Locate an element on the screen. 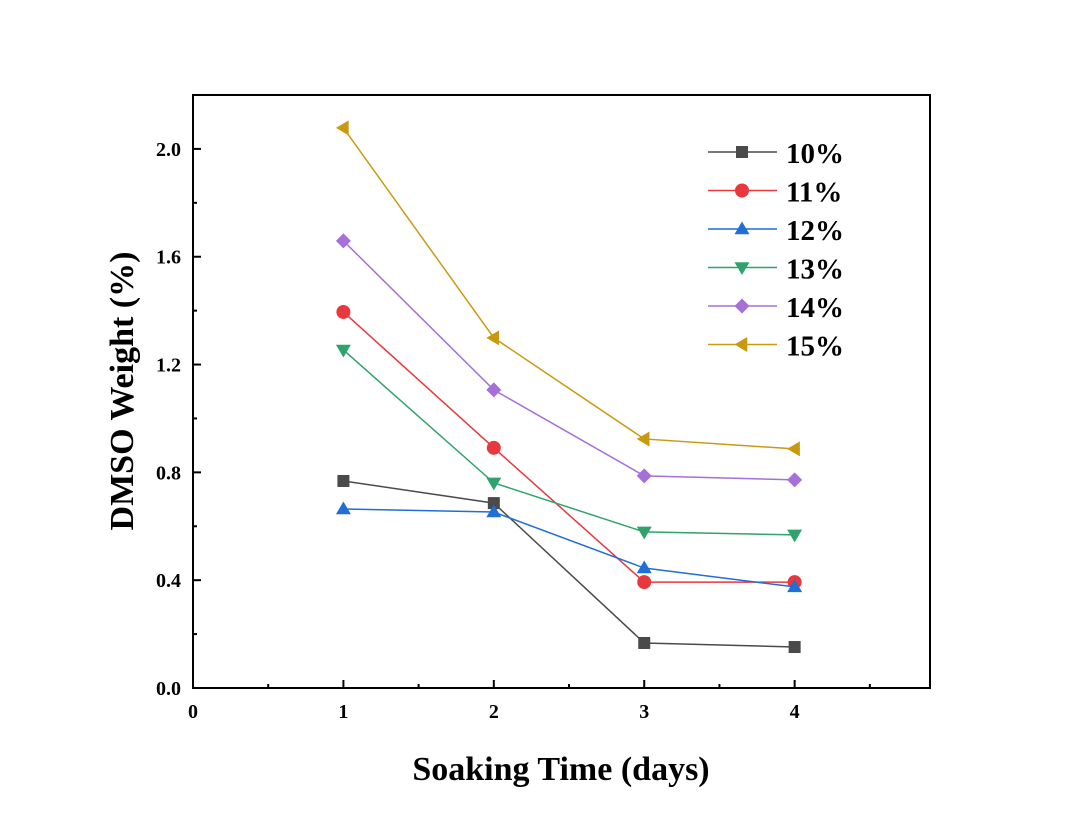 The height and width of the screenshot is (826, 1080). y-tick-label: 1.2 is located at coordinates (168, 366).